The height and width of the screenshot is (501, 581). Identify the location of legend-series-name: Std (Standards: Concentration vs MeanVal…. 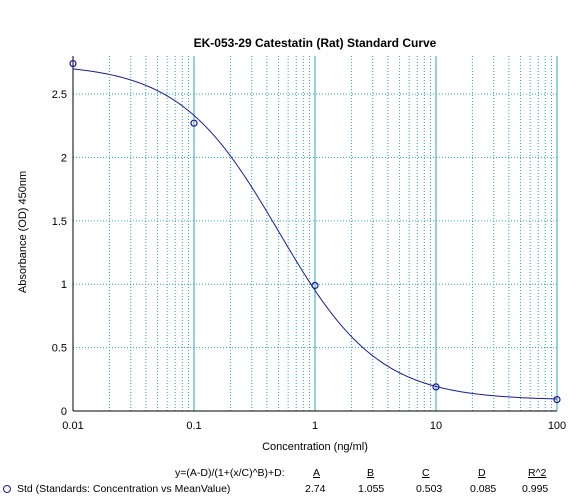
(124, 489).